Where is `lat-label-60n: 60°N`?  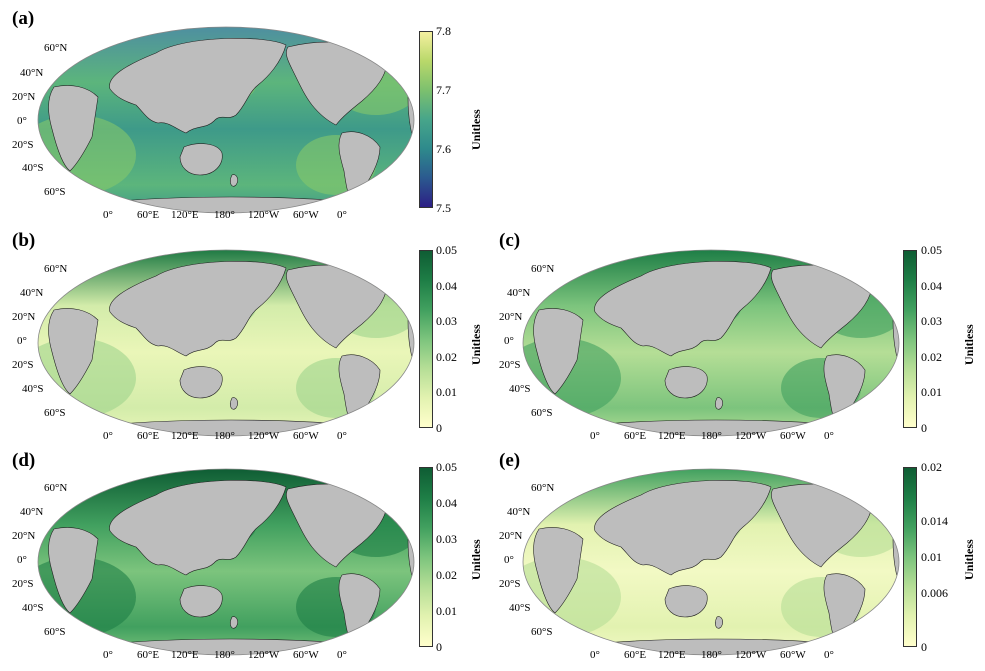 lat-label-60n: 60°N is located at coordinates (543, 269).